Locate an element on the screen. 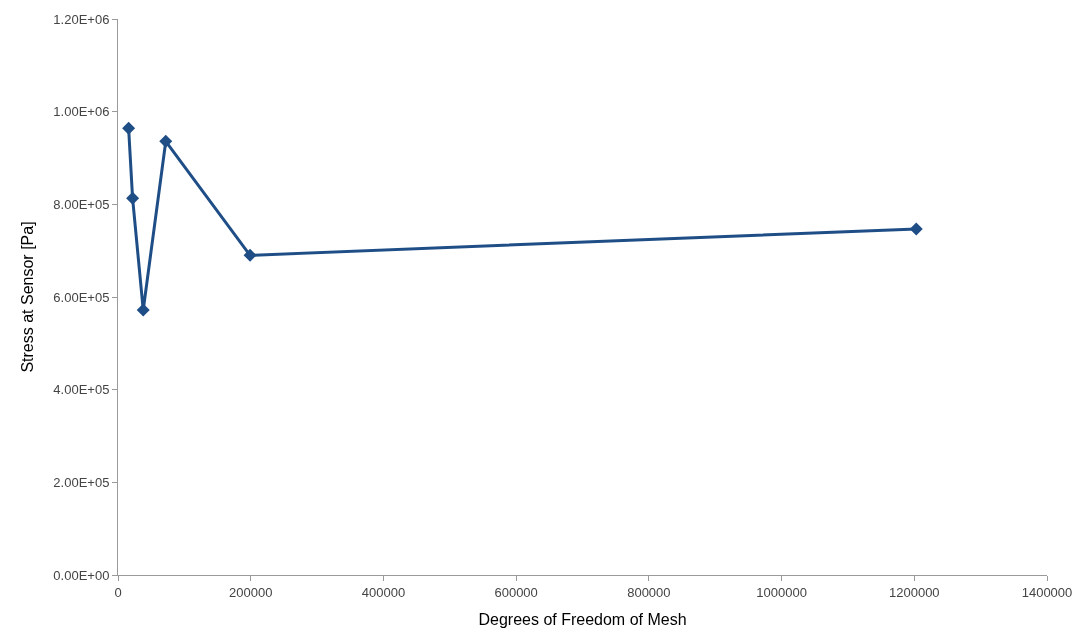  x-tick-label: 1000000 is located at coordinates (781, 592).